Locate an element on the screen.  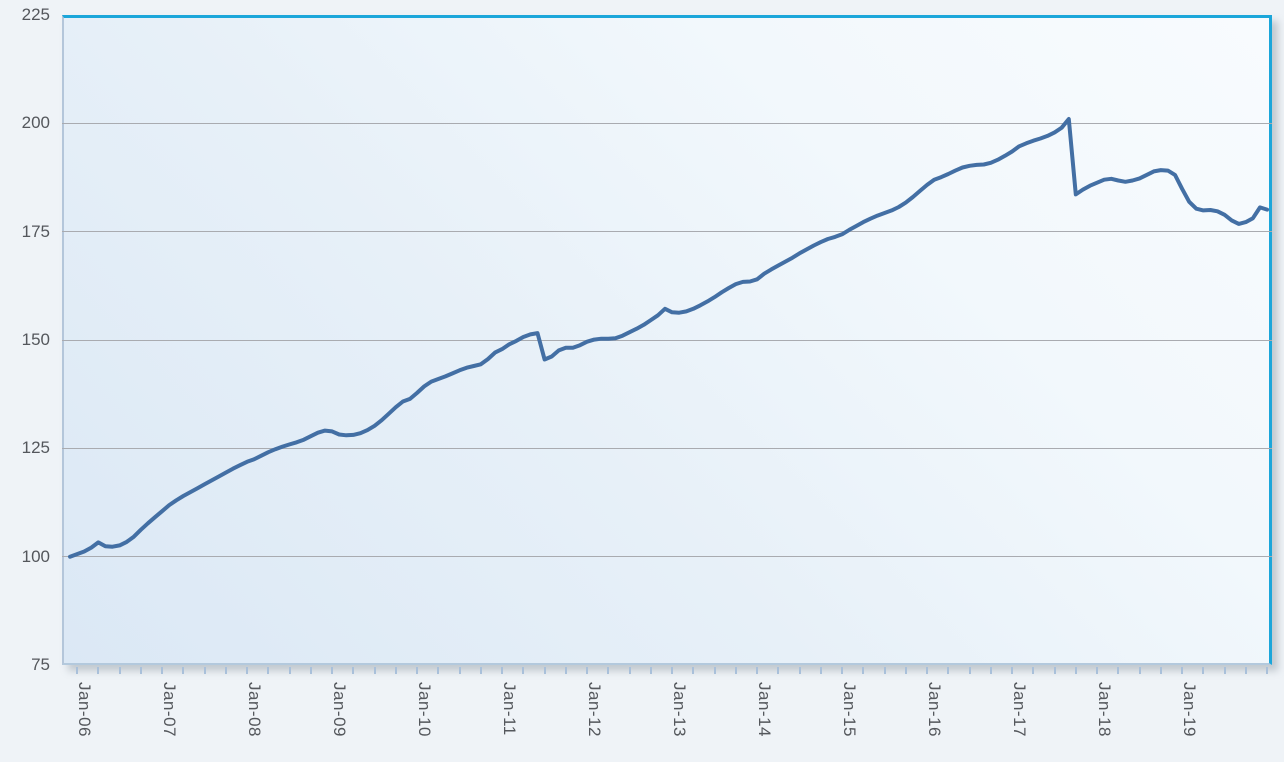
x-axis-label: Jan-15 is located at coordinates (850, 709).